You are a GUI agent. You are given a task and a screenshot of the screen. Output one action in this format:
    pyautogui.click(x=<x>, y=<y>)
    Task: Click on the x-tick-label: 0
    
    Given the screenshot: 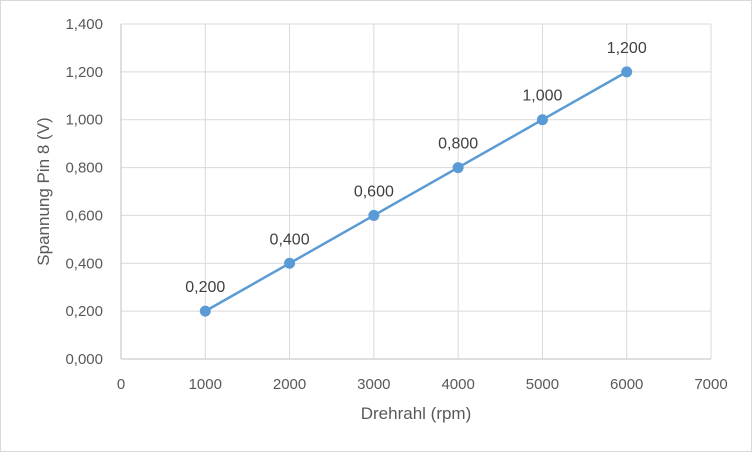 What is the action you would take?
    pyautogui.click(x=121, y=384)
    